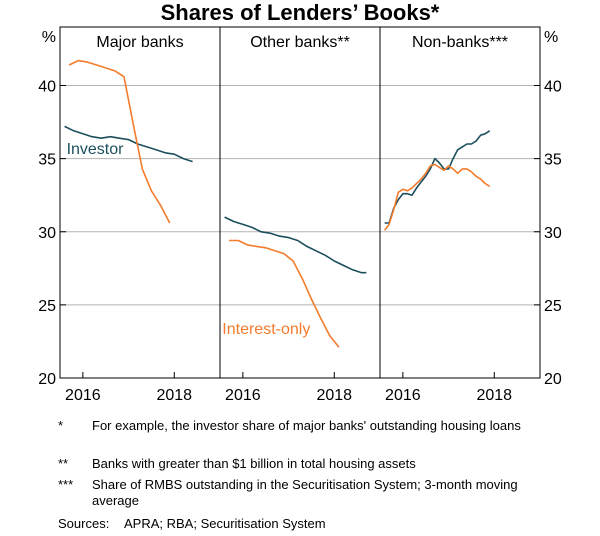 The image size is (600, 536). What do you see at coordinates (47, 306) in the screenshot?
I see `y-tick-label-left: 25` at bounding box center [47, 306].